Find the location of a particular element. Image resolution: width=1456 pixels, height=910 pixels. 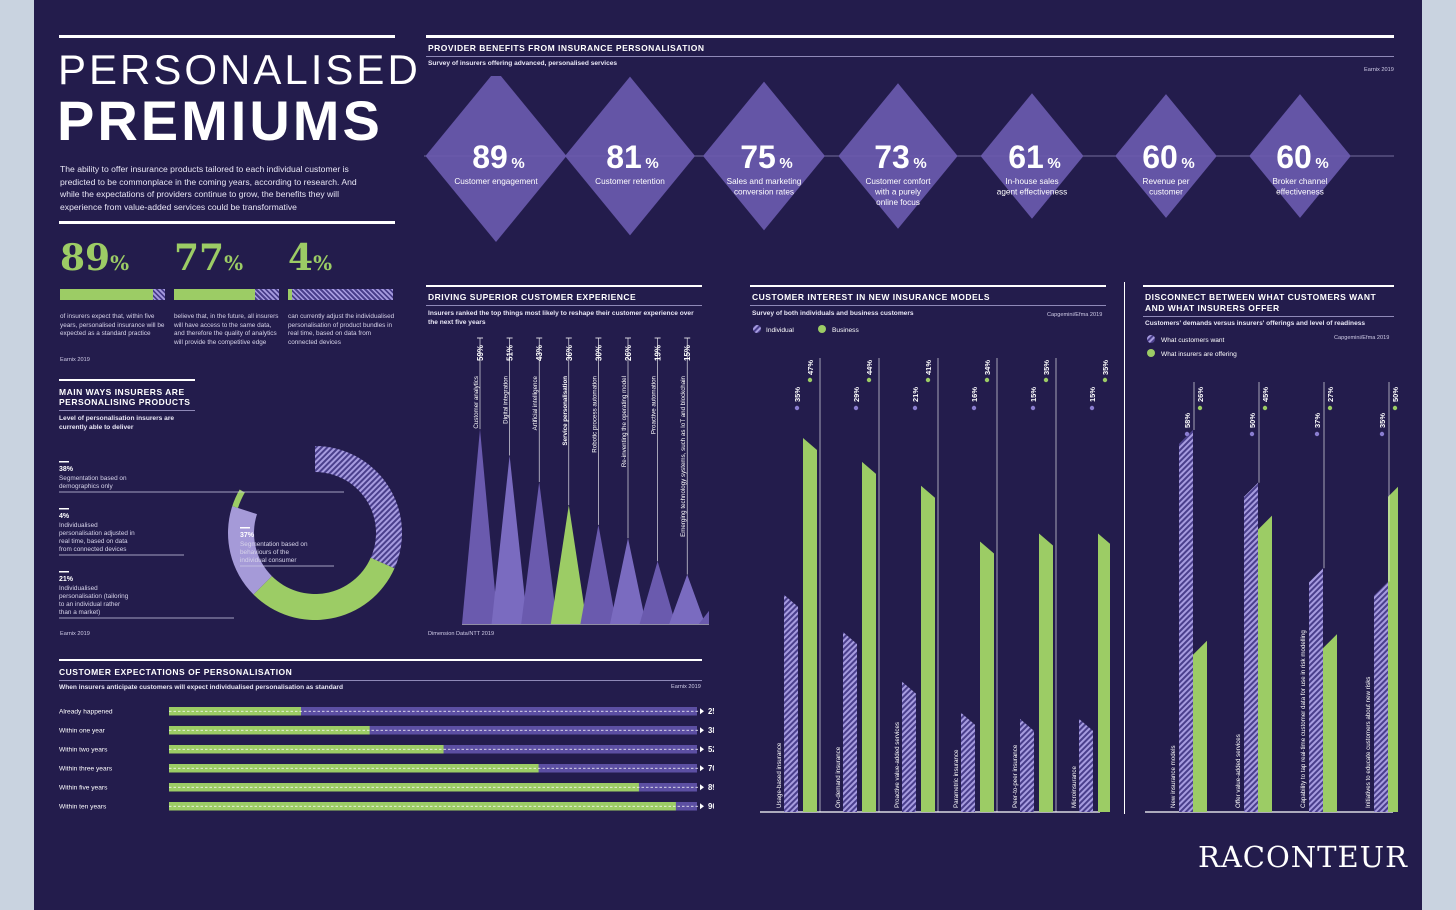

interest-category-label: On-demand insurance is located at coordinates (838, 777).